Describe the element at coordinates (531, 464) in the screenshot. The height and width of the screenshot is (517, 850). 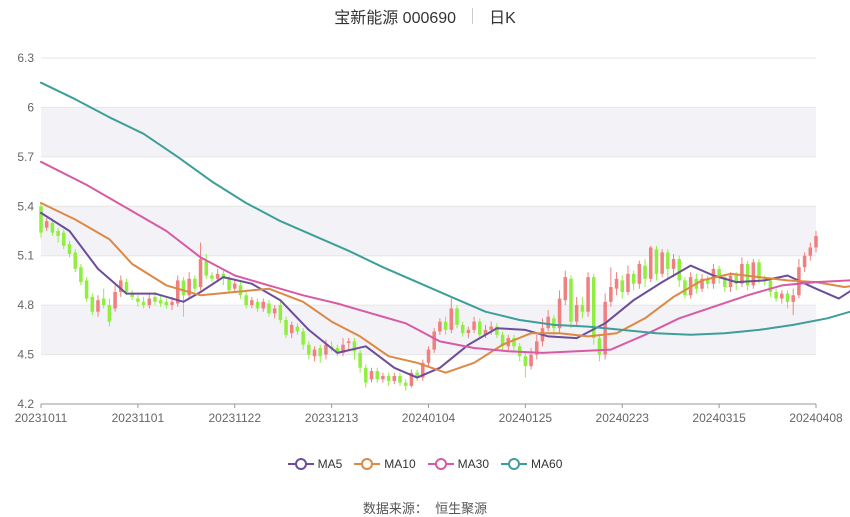
I see `legend-item-ma60: MA60` at that location.